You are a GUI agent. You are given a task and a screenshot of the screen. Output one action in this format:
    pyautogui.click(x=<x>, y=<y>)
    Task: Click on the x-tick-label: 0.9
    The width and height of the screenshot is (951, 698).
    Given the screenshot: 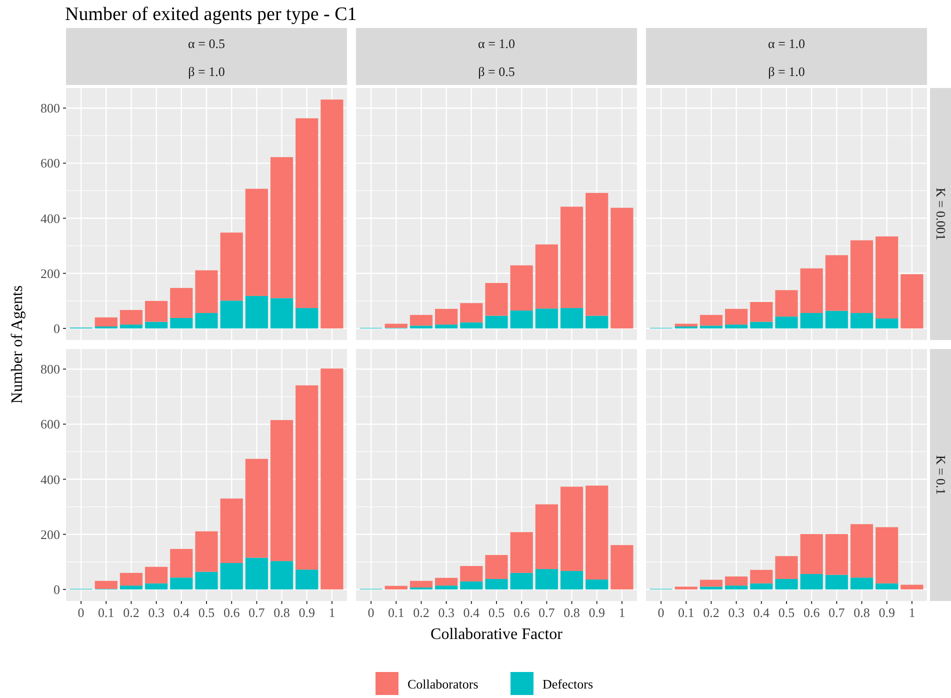 What is the action you would take?
    pyautogui.click(x=886, y=612)
    